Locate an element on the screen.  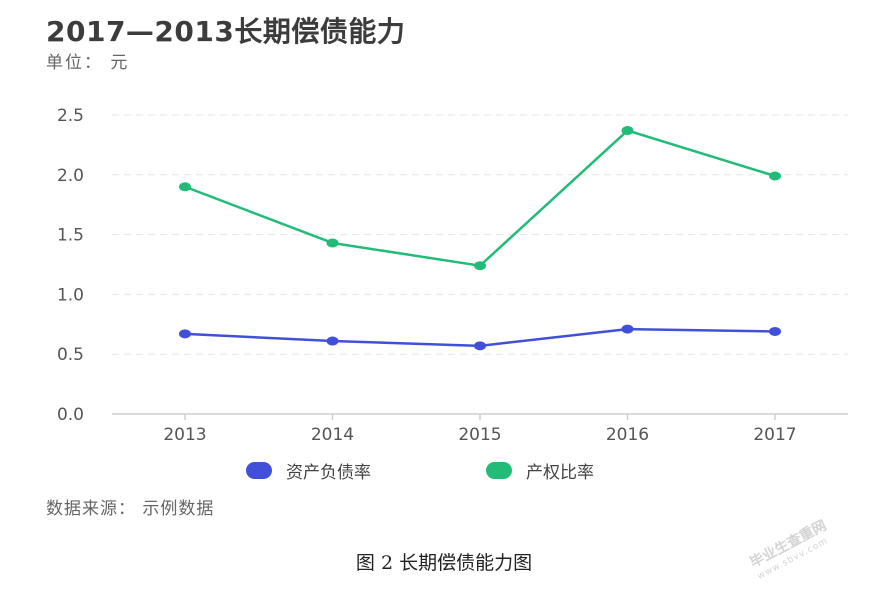
legend: 资产负债率 产权比率 is located at coordinates (444, 473).